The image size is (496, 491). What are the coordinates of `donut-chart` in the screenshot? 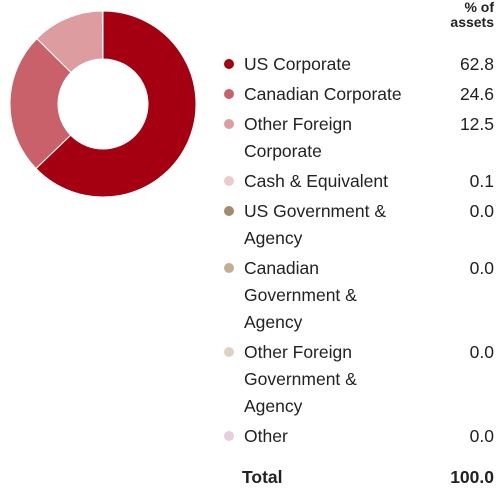 It's located at (103, 104).